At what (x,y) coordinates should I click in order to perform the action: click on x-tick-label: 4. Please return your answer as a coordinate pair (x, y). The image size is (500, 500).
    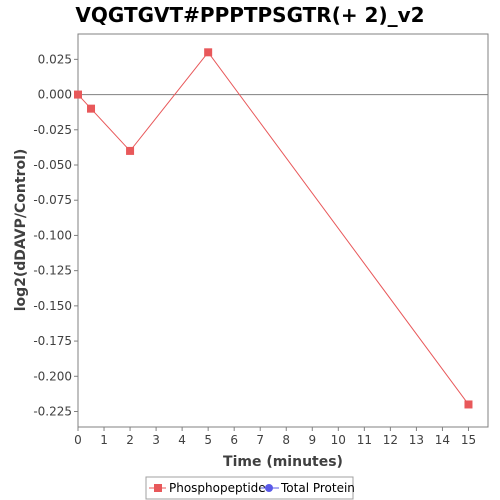
    Looking at the image, I should click on (182, 440).